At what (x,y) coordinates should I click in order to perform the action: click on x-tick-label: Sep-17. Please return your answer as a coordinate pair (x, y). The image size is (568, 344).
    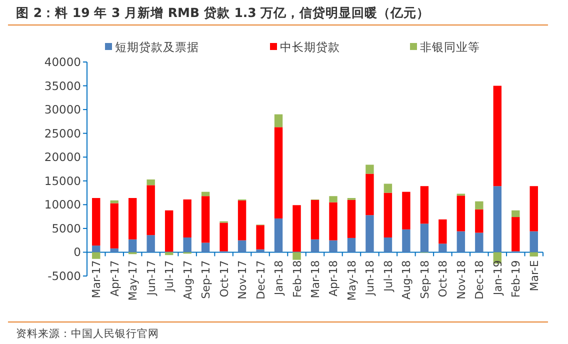
    Looking at the image, I should click on (206, 279).